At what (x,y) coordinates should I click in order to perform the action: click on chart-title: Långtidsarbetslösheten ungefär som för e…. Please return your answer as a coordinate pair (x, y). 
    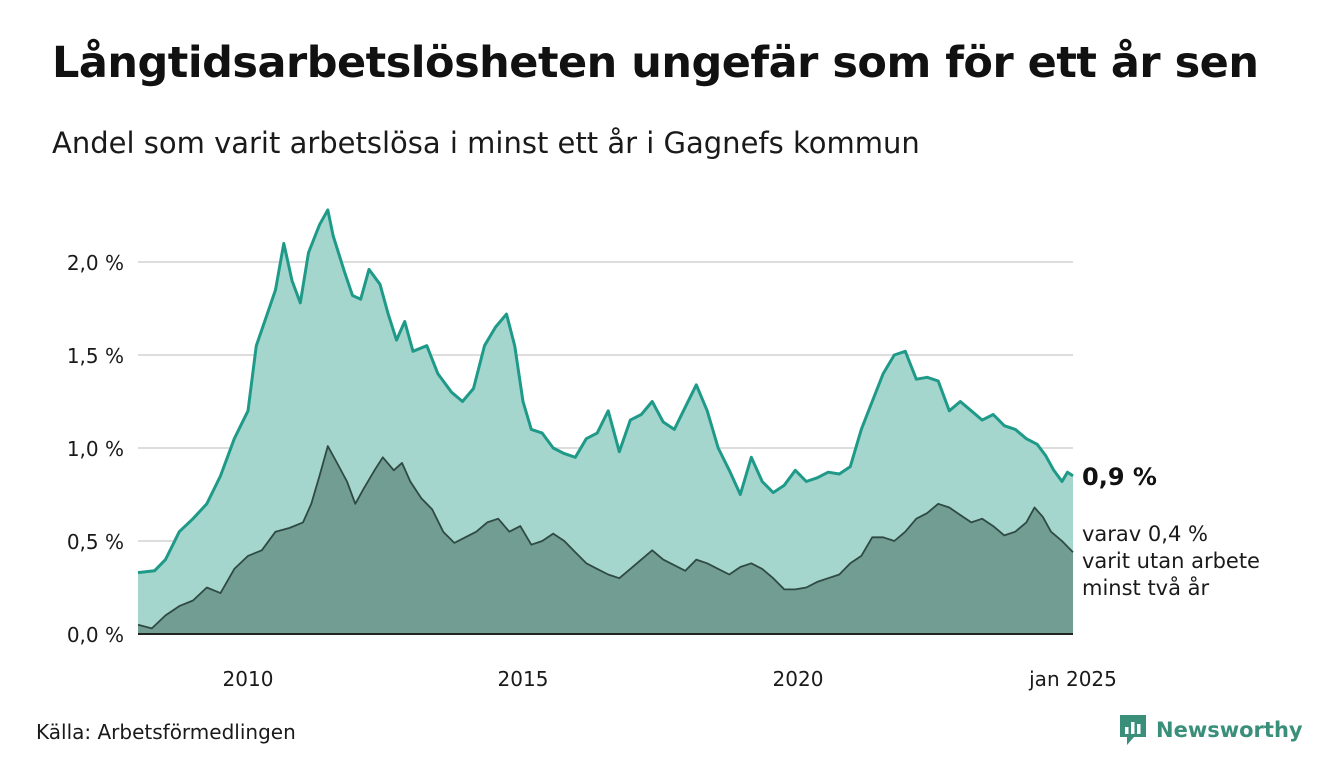
    Looking at the image, I should click on (655, 63).